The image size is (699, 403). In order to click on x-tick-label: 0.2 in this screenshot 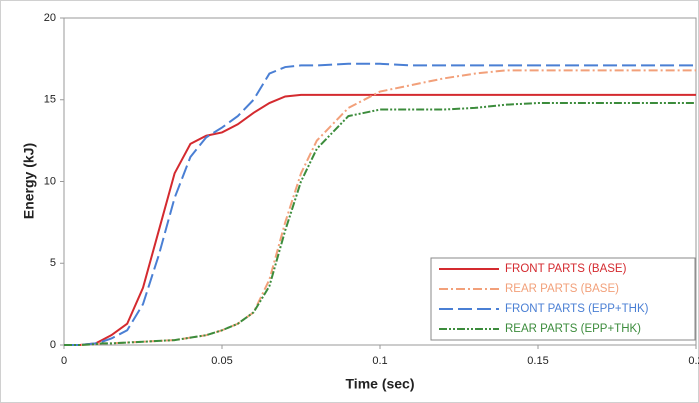, I will do `click(693, 361)`.